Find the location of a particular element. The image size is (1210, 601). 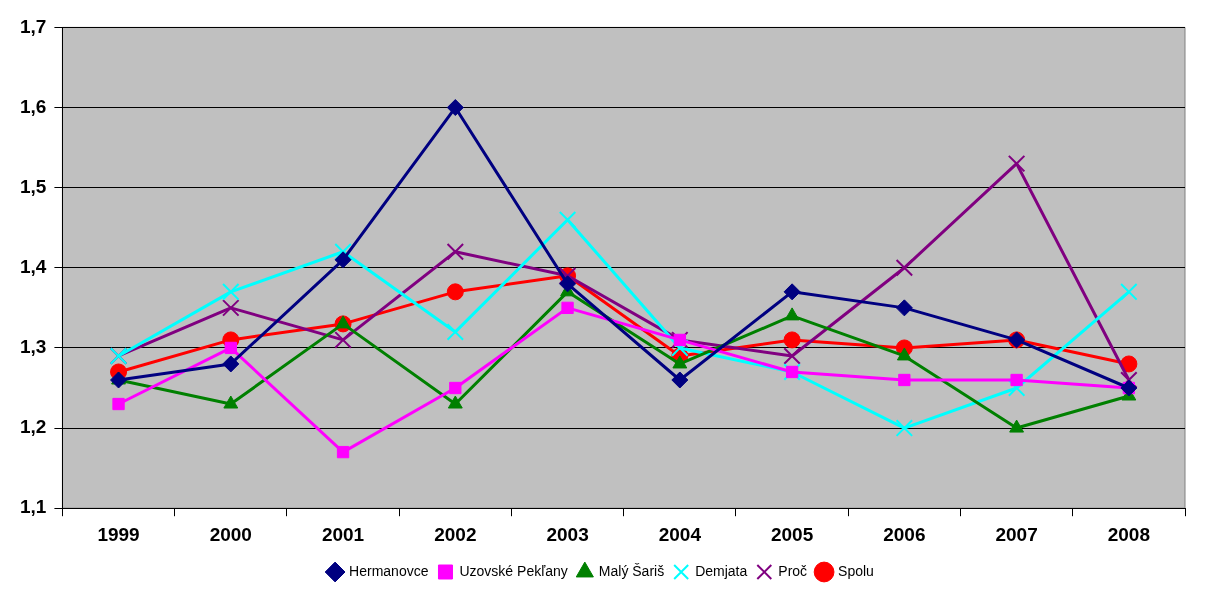

legend-label: Malý Šariš is located at coordinates (631, 570).